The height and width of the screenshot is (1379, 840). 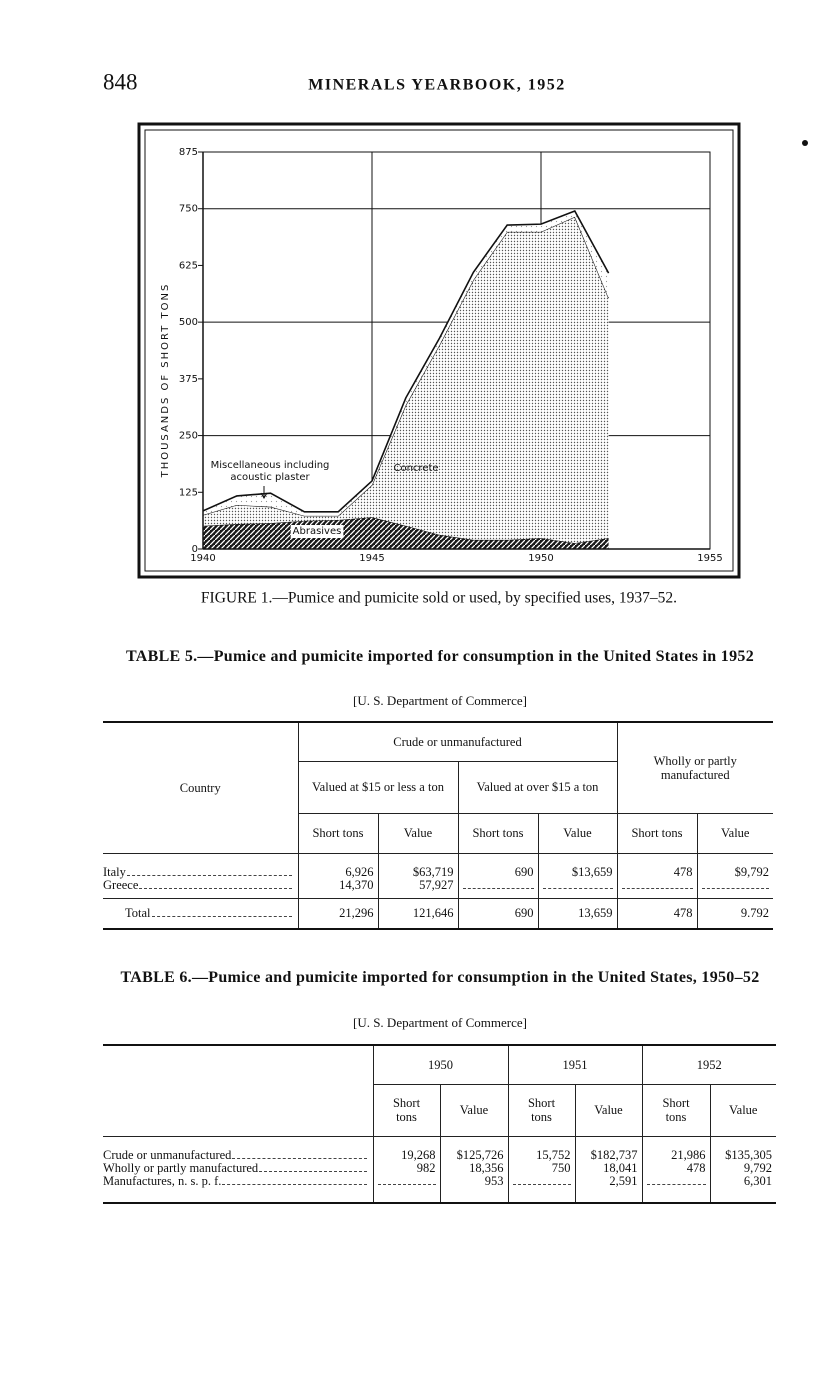 What do you see at coordinates (426, 1167) in the screenshot?
I see `cell-value: 982` at bounding box center [426, 1167].